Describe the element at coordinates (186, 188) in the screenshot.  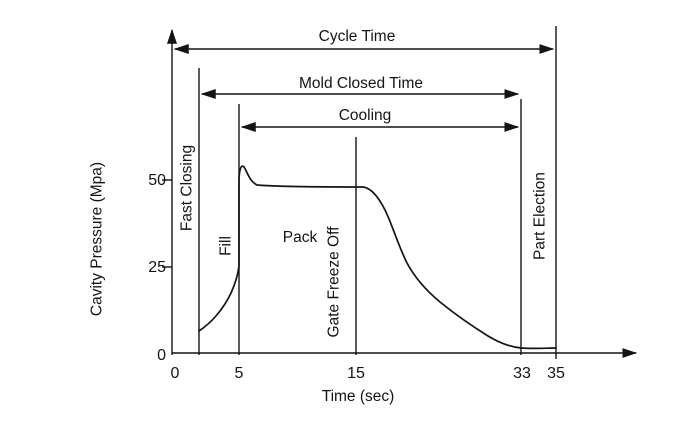
I see `fast-closing-label: Fast Closing` at that location.